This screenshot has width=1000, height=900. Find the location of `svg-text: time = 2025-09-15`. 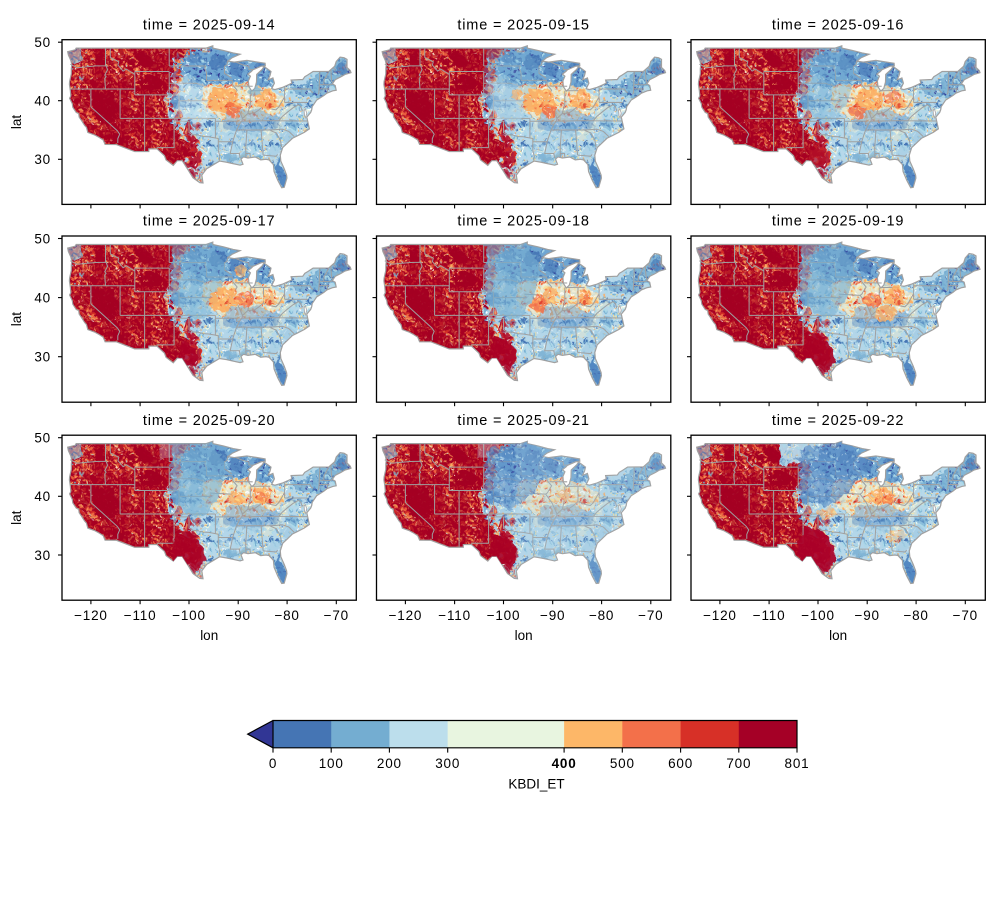

svg-text: time = 2025-09-15 is located at coordinates (523, 25).